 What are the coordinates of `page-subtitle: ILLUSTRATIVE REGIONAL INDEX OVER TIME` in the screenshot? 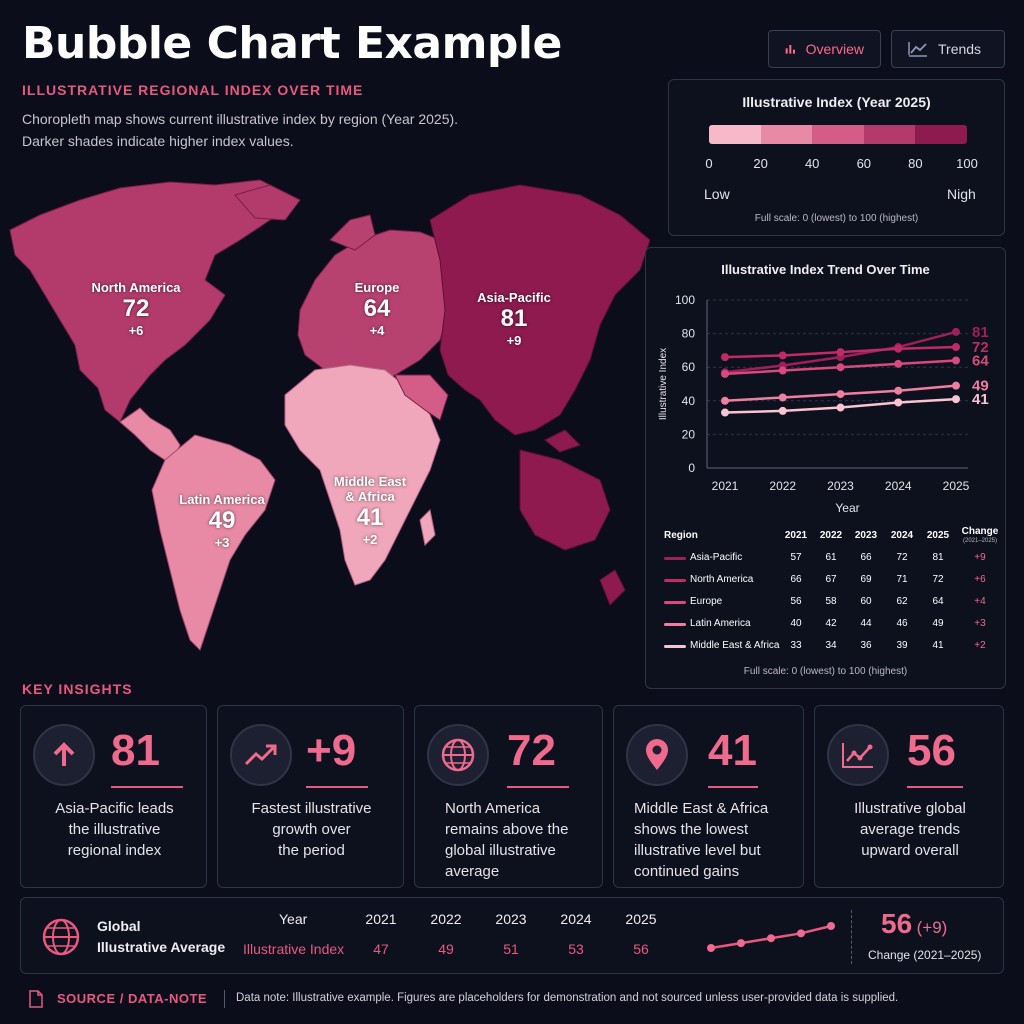 It's located at (193, 90).